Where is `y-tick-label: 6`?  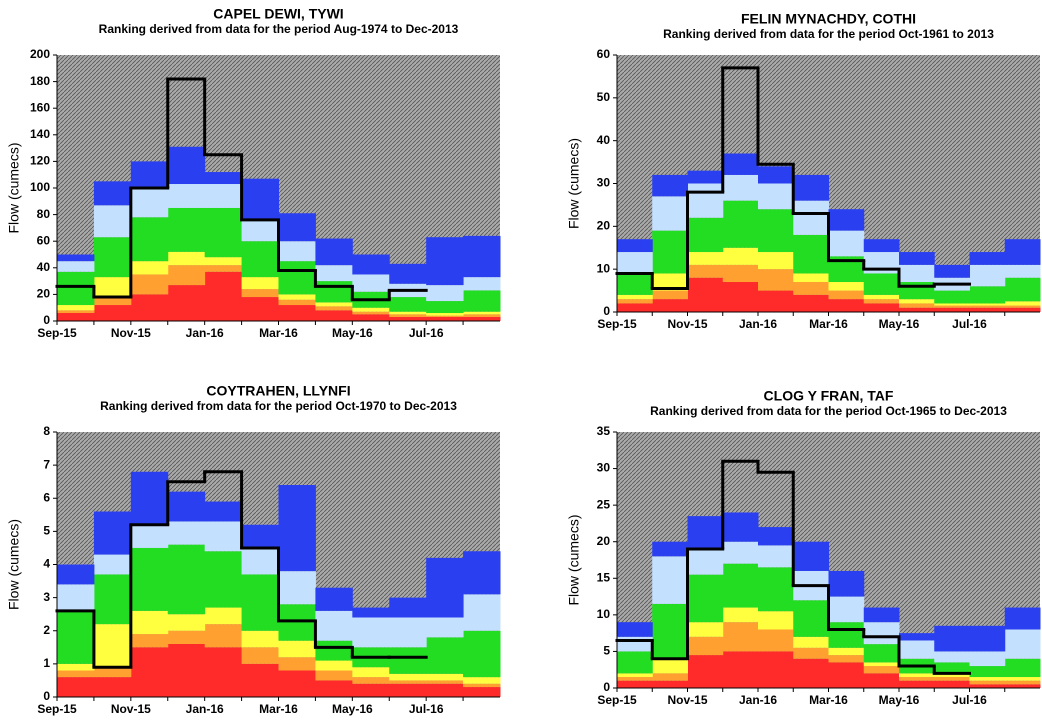
y-tick-label: 6 is located at coordinates (46, 497).